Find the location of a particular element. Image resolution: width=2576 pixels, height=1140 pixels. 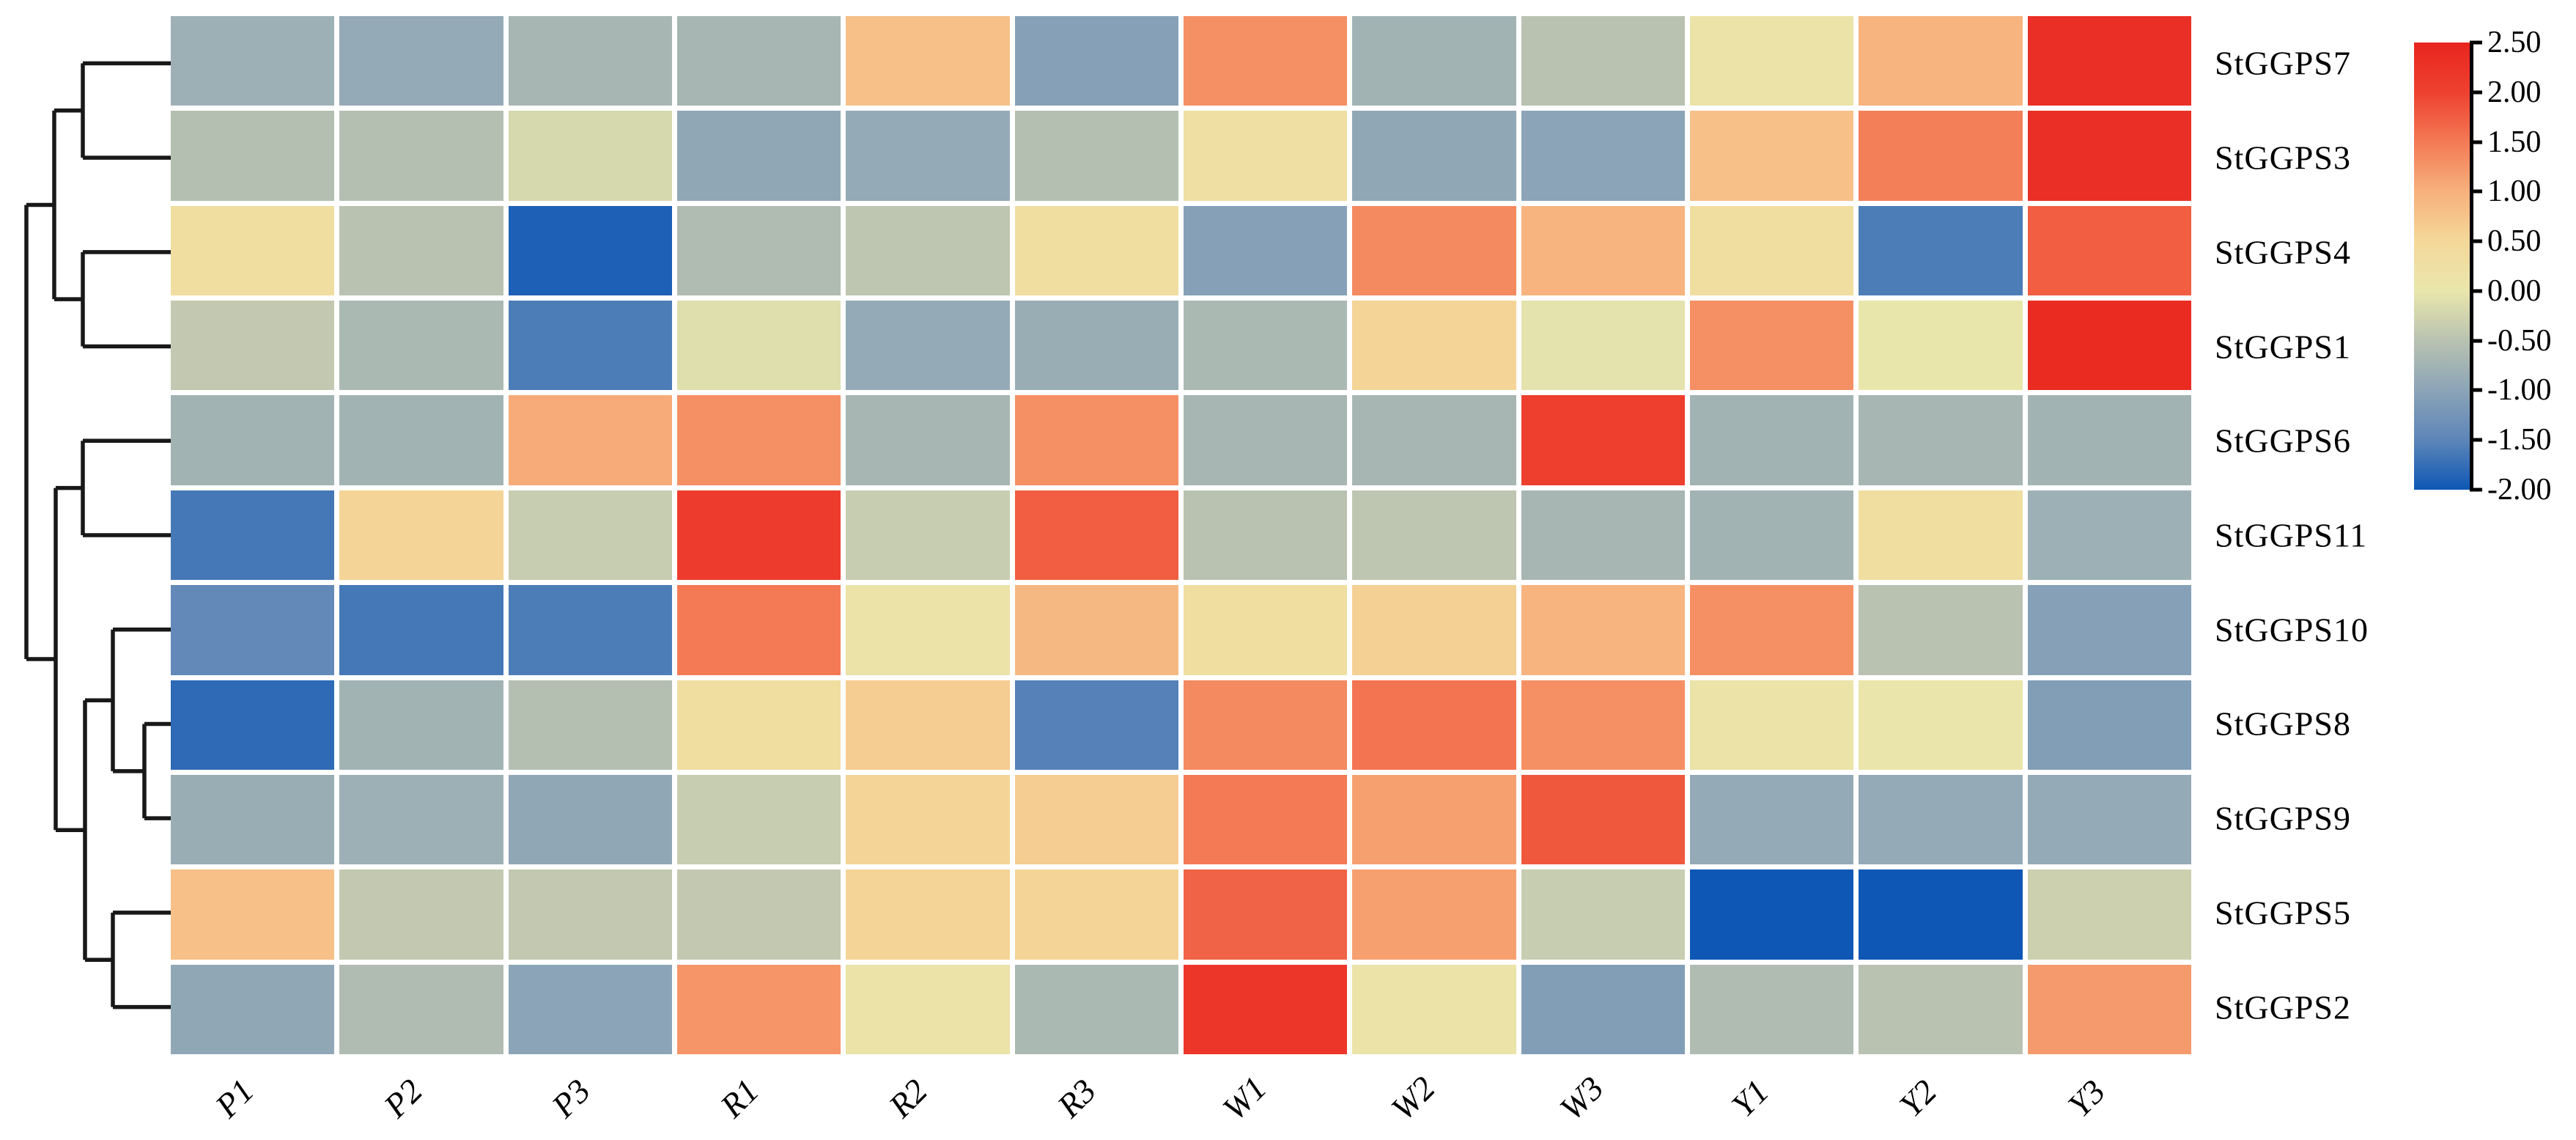

row-label-StGGPS11: StGGPS11 is located at coordinates (2291, 535).